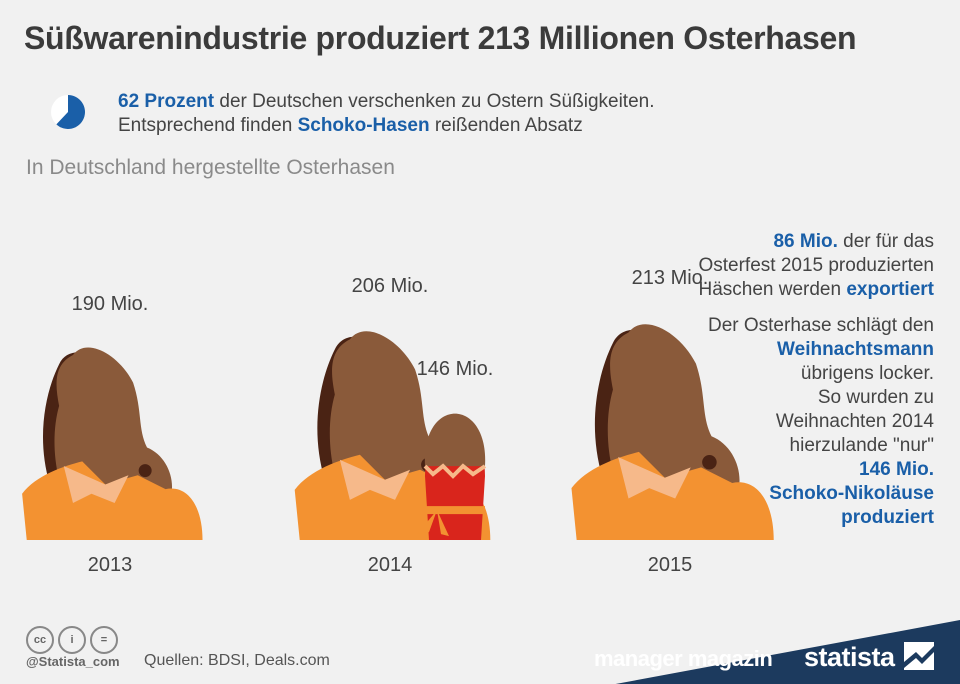 The image size is (960, 684). What do you see at coordinates (455, 510) in the screenshot?
I see `santa-ribbon` at bounding box center [455, 510].